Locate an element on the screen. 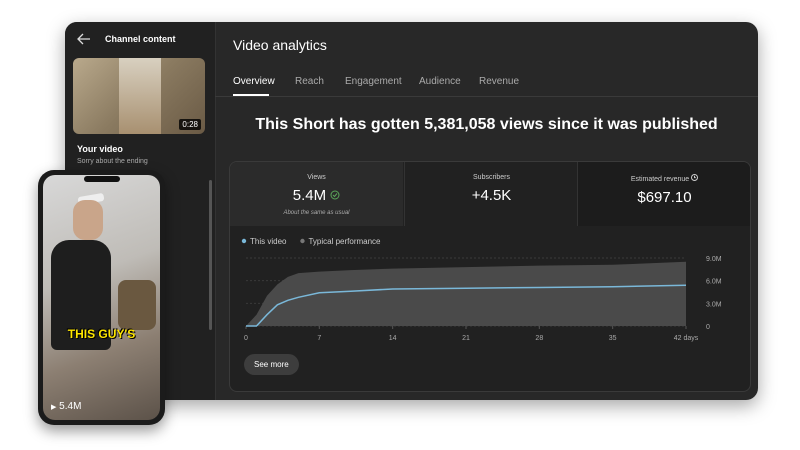 This screenshot has height=450, width=800. tab: Revenue is located at coordinates (499, 81).